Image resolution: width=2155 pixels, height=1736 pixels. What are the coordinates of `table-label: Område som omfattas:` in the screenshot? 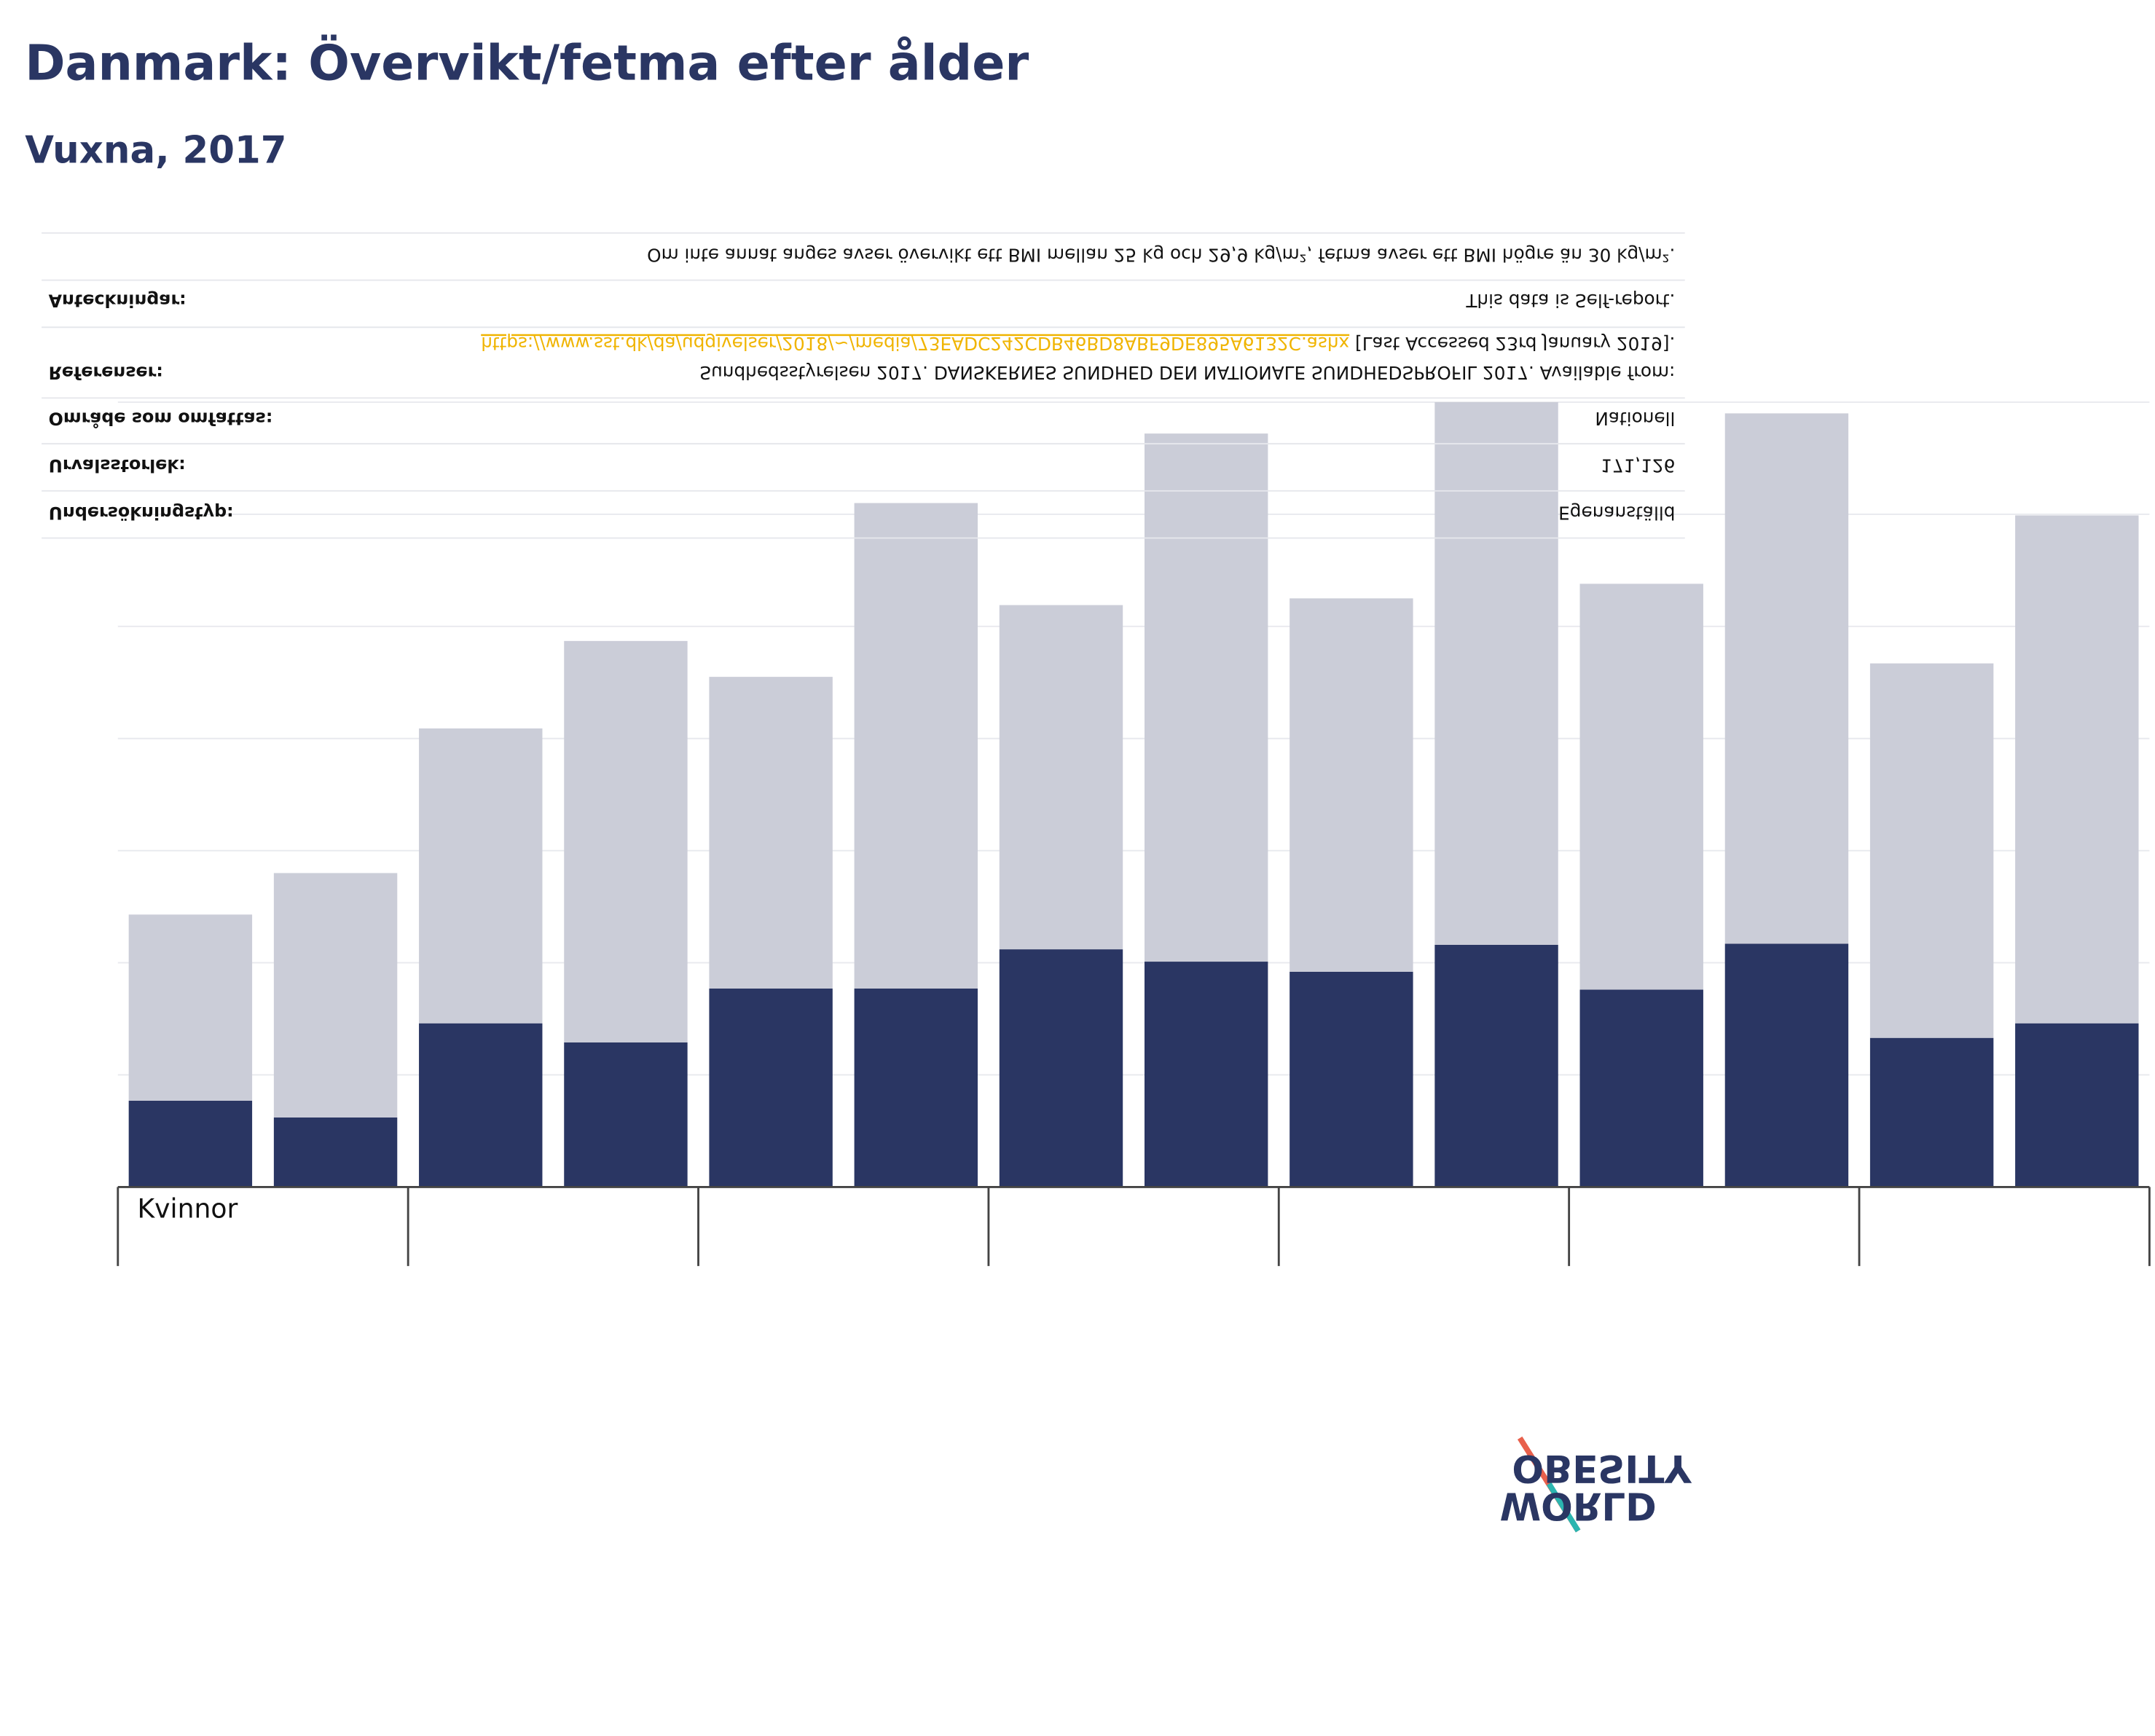 It's located at (161, 418).